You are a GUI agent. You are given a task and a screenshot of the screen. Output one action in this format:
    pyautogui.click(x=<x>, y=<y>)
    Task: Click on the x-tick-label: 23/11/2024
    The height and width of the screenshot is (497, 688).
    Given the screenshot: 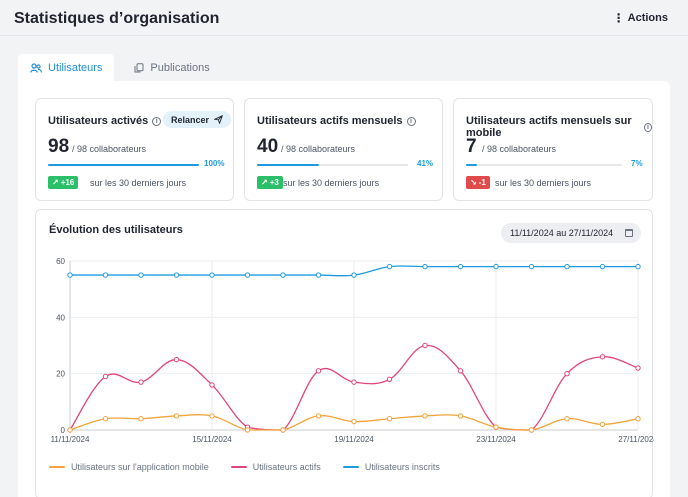 What is the action you would take?
    pyautogui.click(x=496, y=439)
    